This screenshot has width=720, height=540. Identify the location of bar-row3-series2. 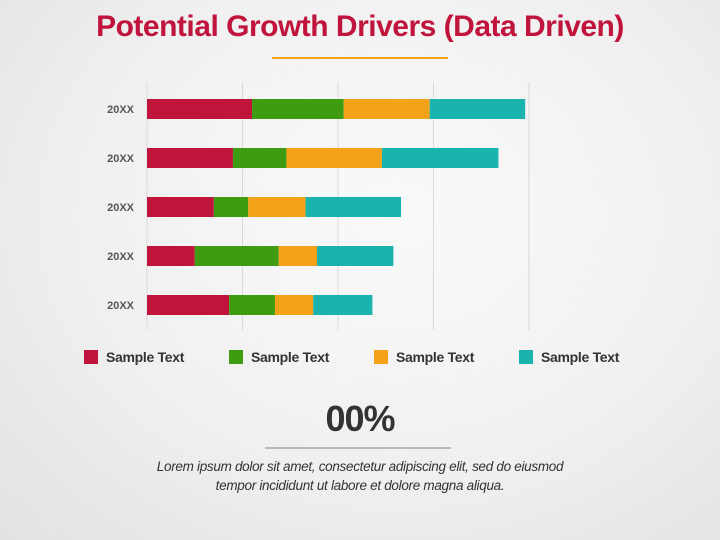
(231, 207).